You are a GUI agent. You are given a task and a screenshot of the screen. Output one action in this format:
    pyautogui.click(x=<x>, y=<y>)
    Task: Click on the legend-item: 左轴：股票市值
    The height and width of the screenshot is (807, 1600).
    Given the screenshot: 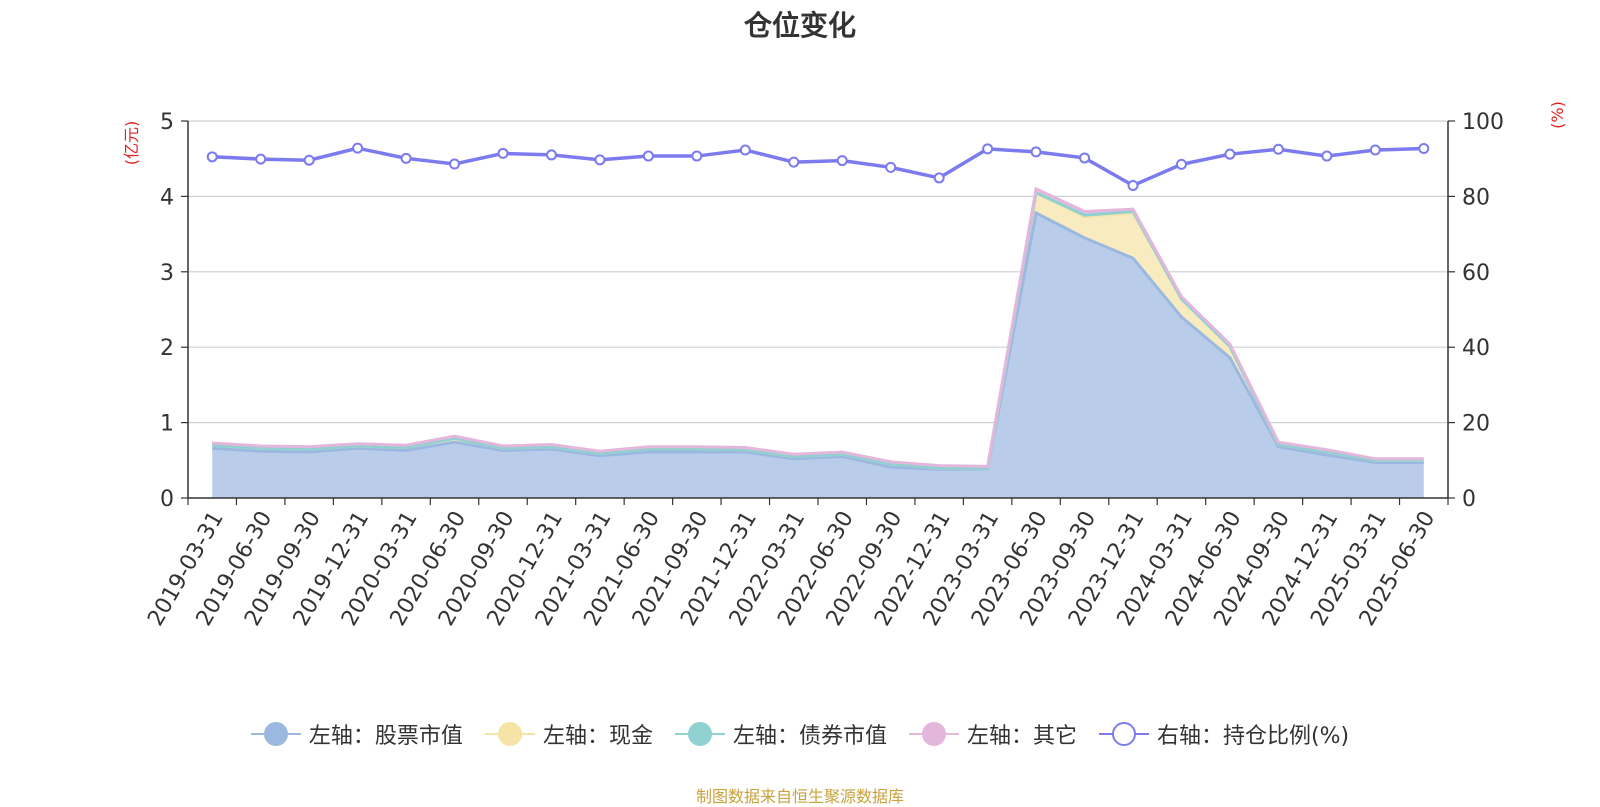 What is the action you would take?
    pyautogui.click(x=356, y=734)
    